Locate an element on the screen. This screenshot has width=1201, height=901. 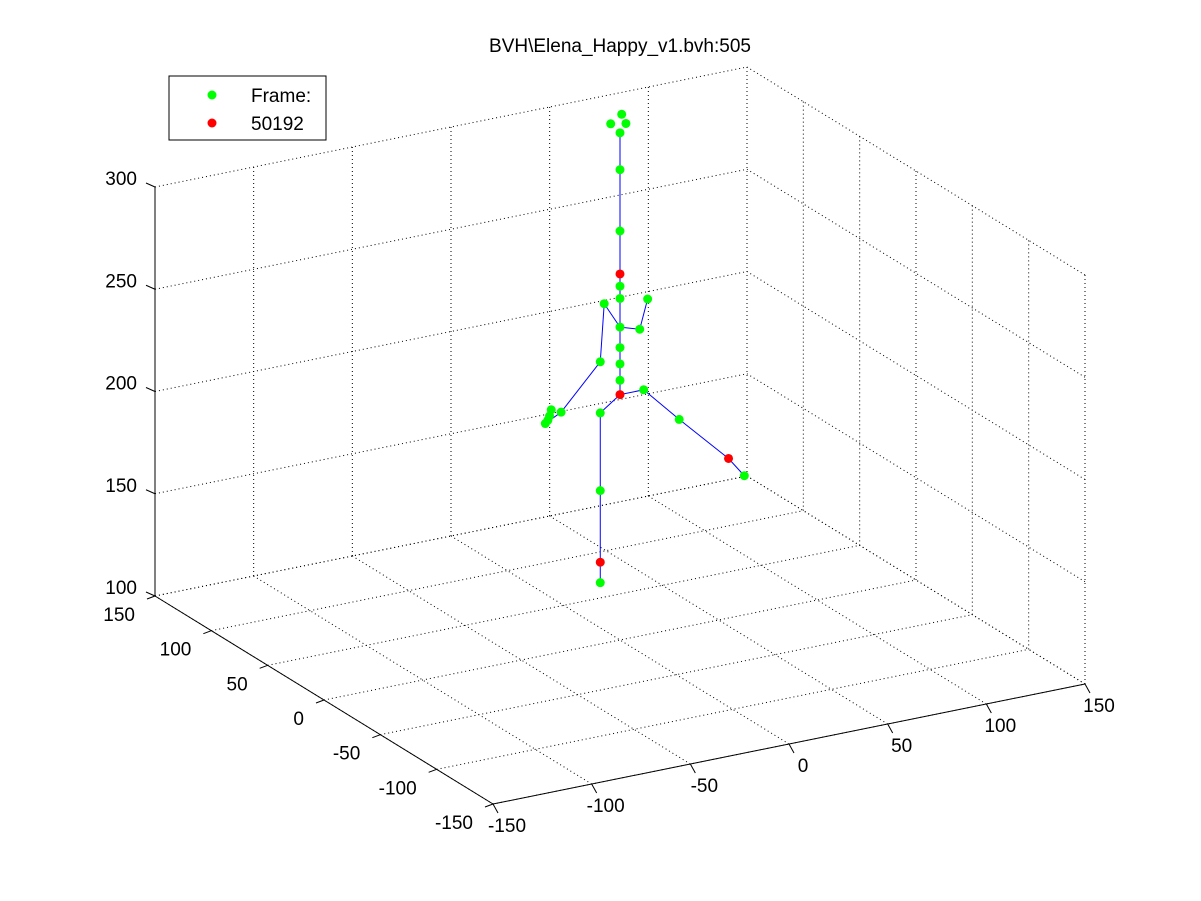
x-tick-label: 0 is located at coordinates (803, 766).